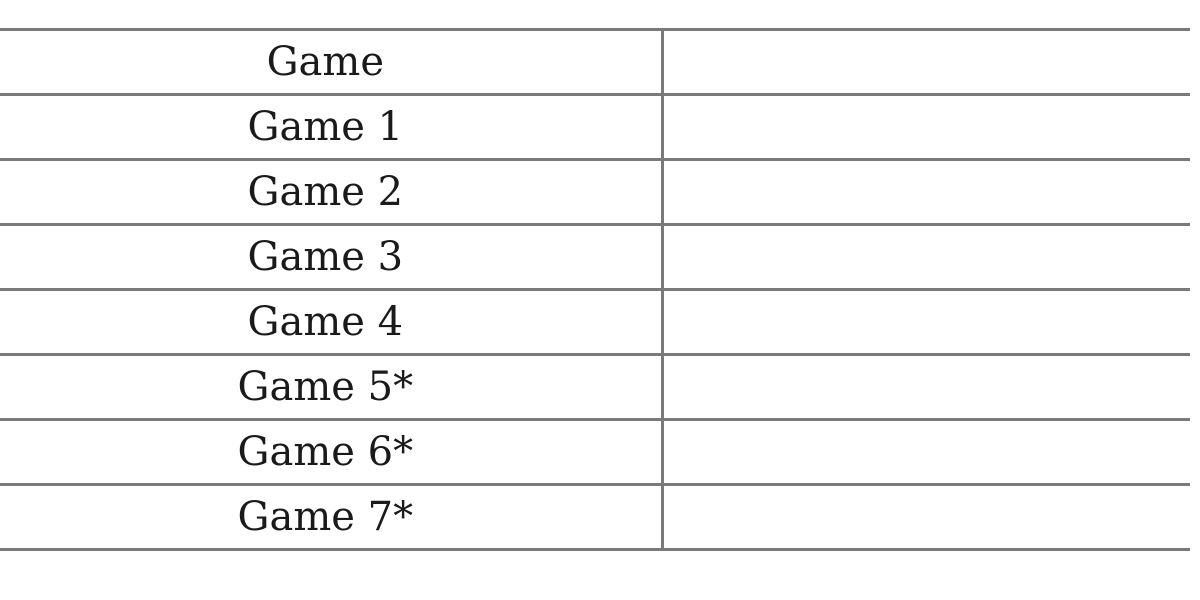 The image size is (1200, 600). What do you see at coordinates (332, 257) in the screenshot?
I see `game-name-cell: Game 3` at bounding box center [332, 257].